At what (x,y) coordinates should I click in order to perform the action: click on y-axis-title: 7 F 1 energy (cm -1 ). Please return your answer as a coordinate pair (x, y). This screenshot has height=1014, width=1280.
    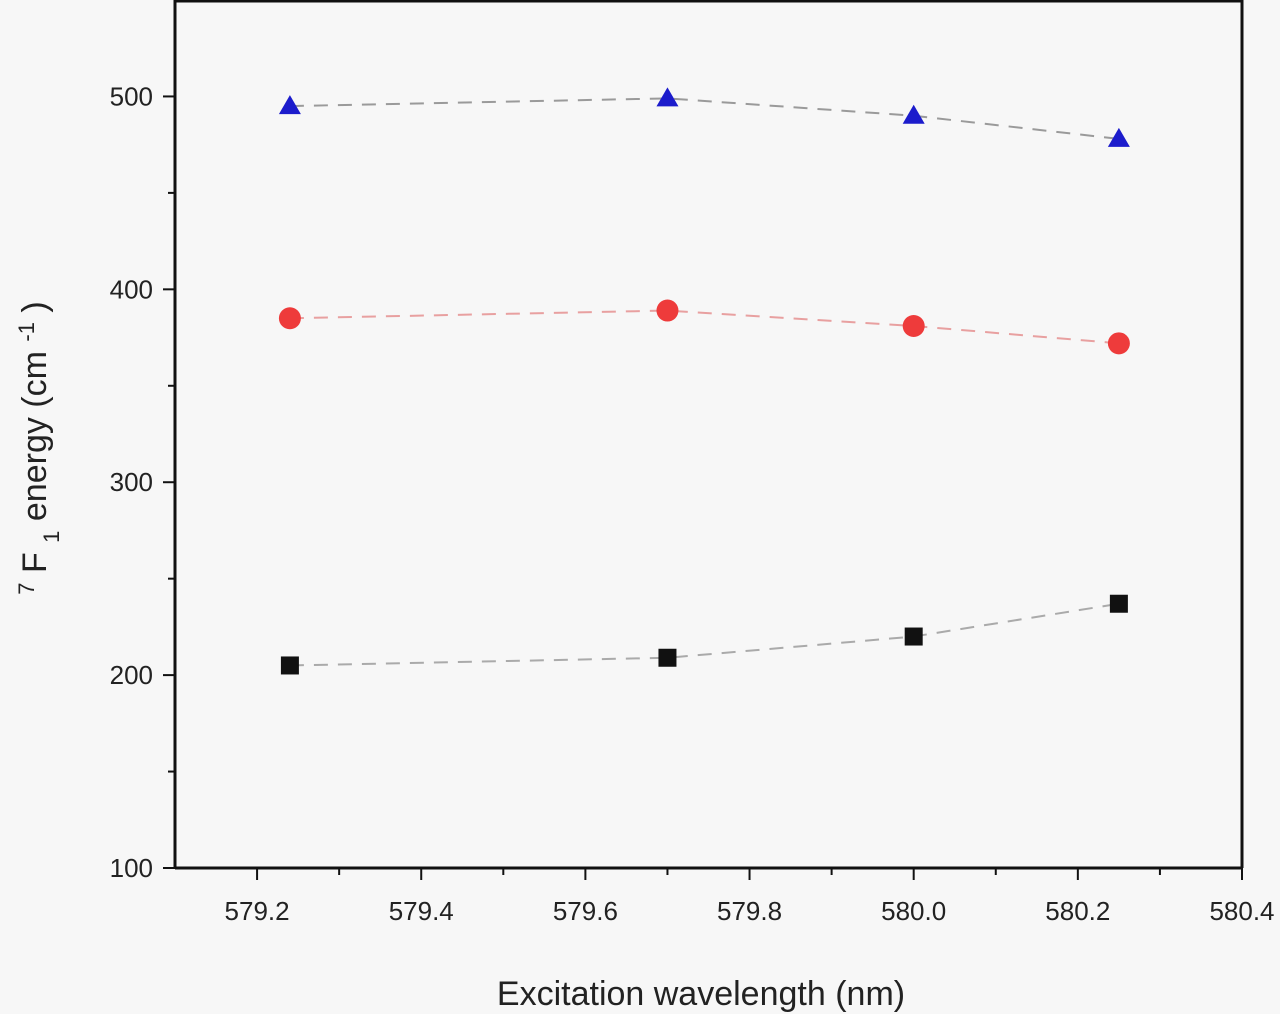
    Looking at the image, I should click on (39, 448).